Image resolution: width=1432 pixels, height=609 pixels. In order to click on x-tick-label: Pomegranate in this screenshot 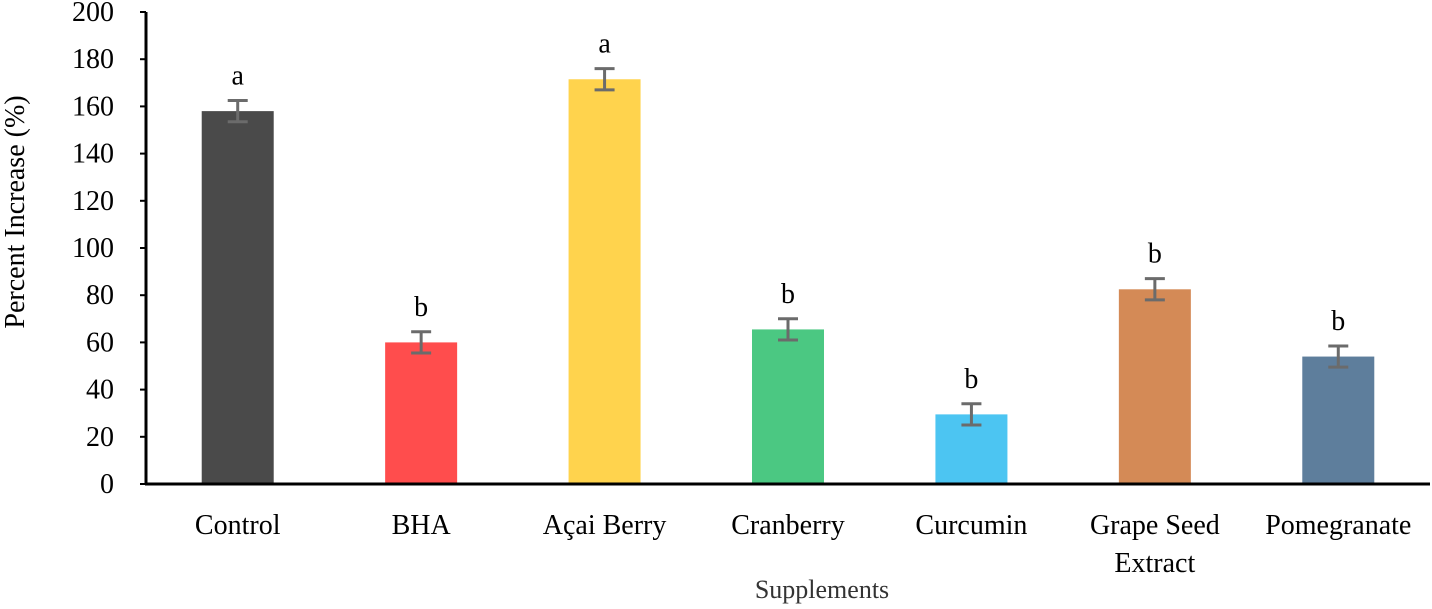, I will do `click(1338, 525)`.